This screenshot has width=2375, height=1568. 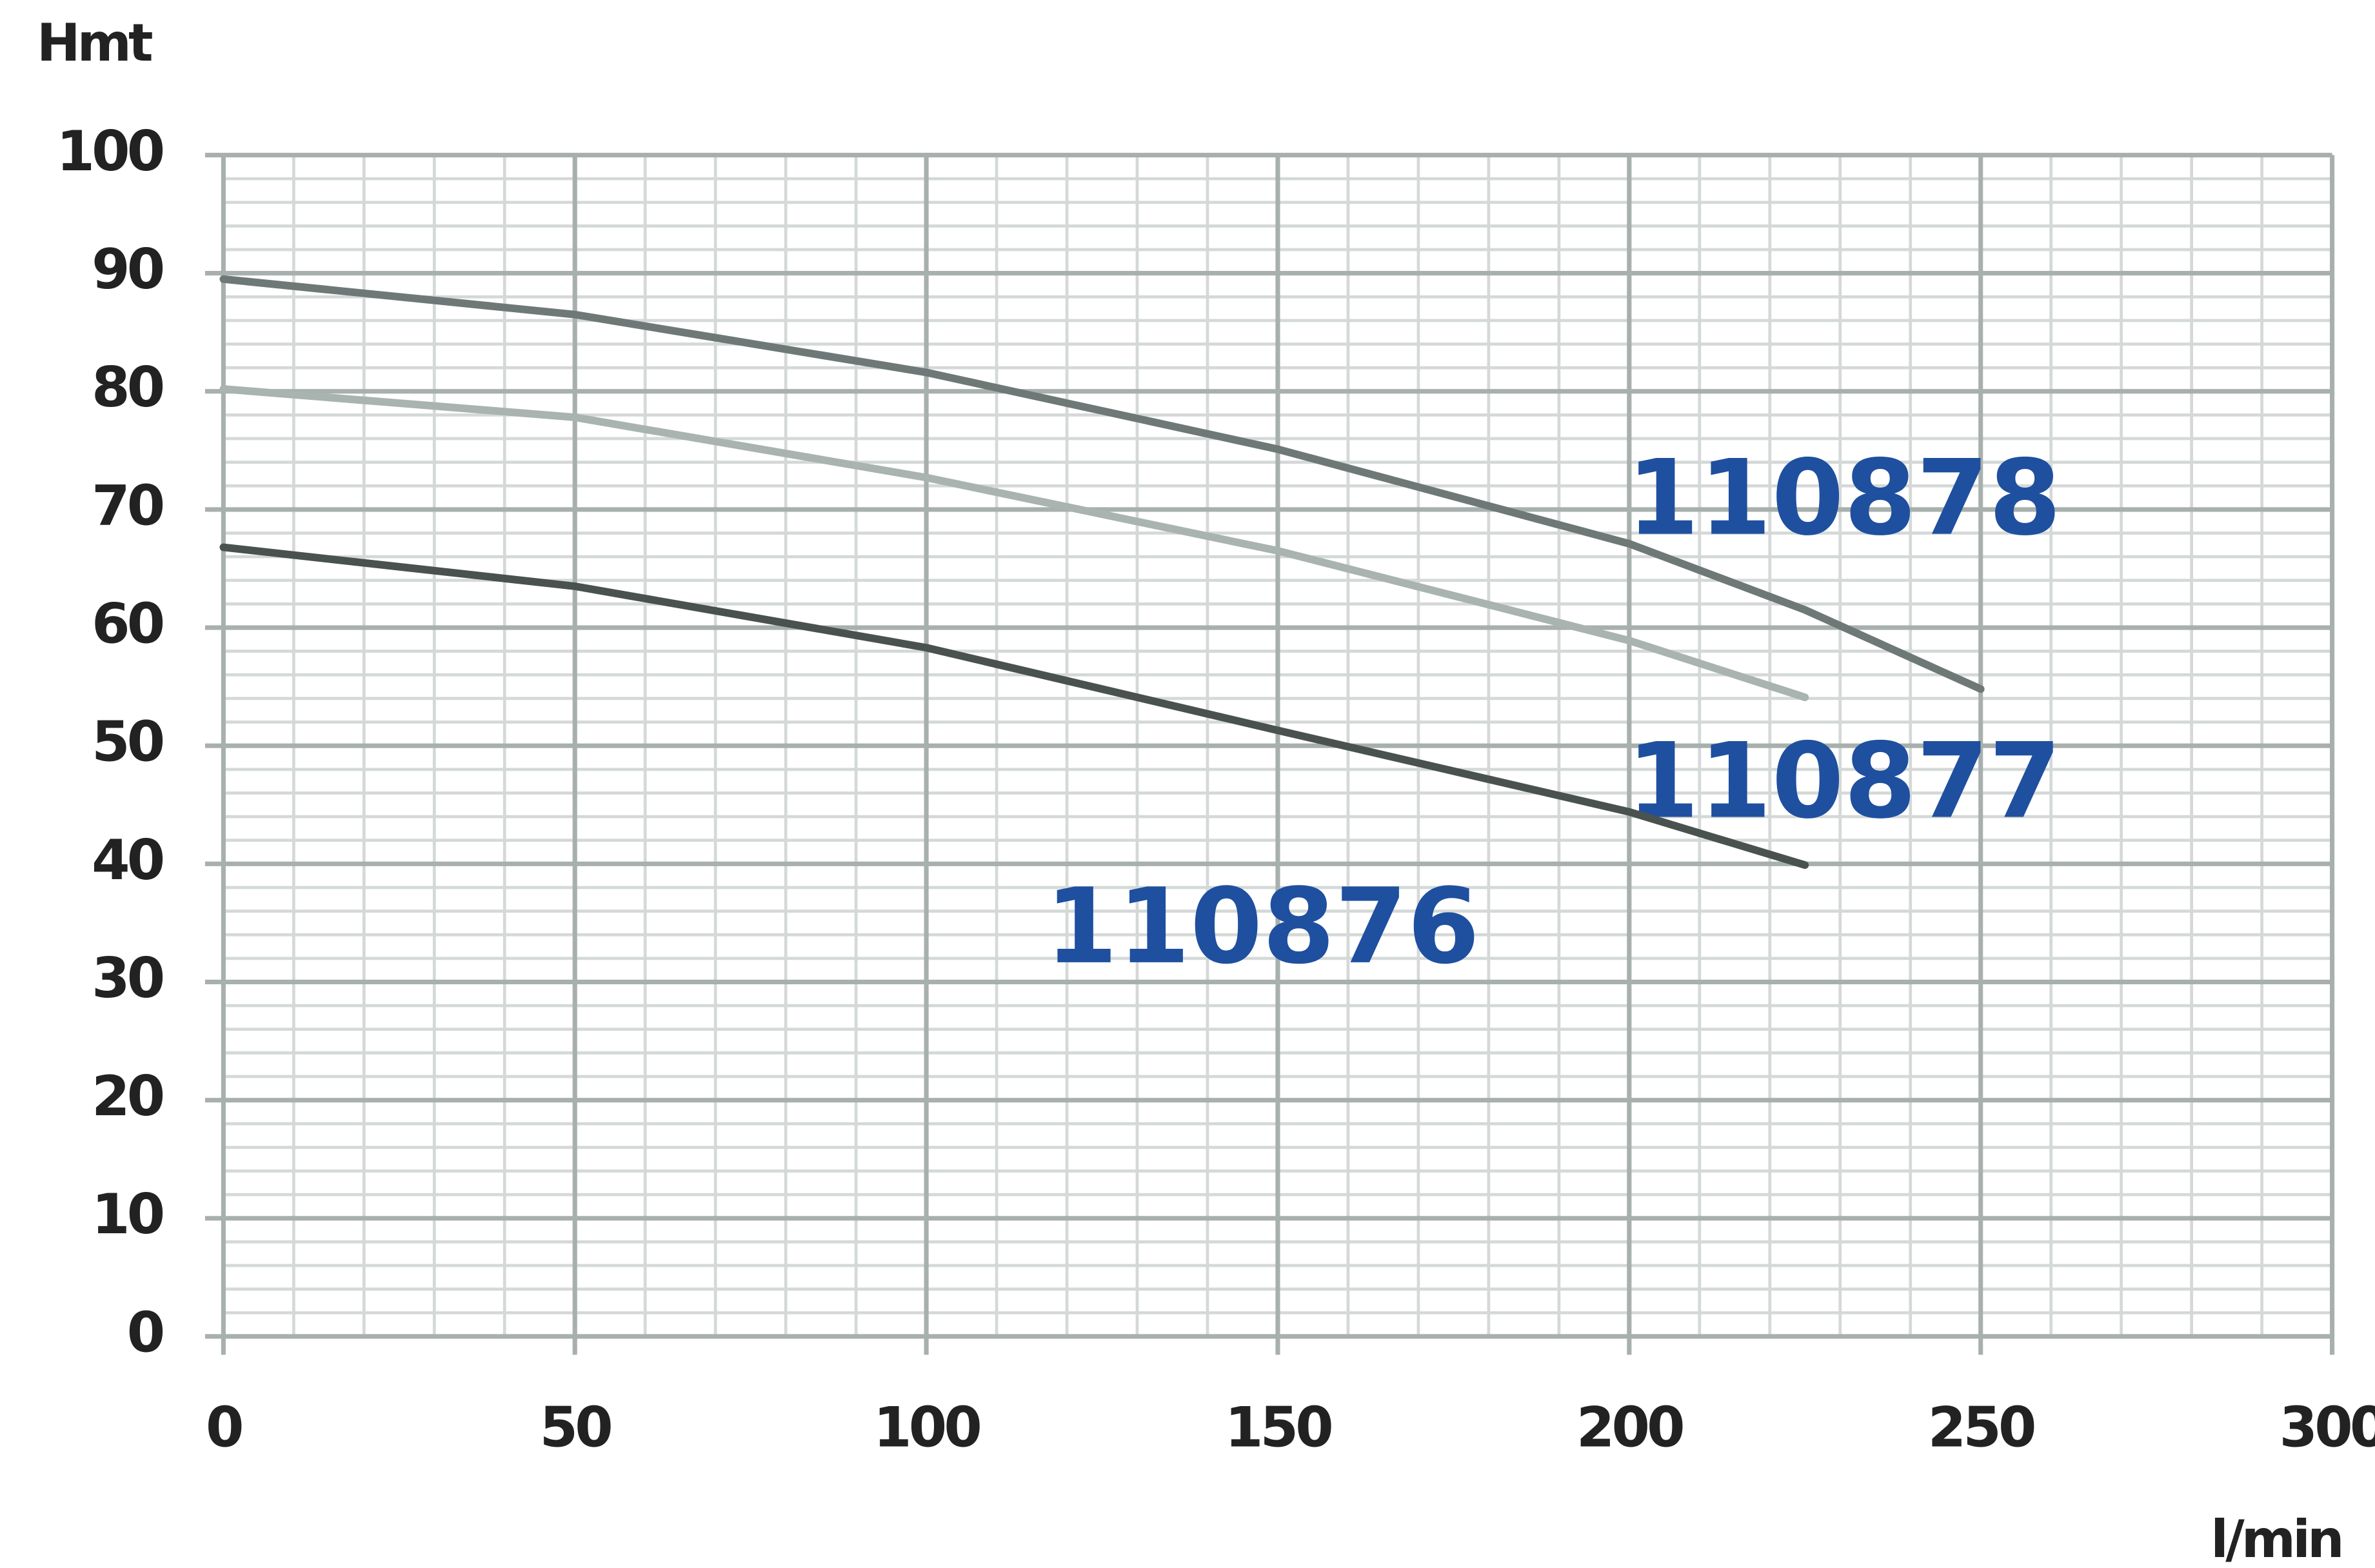 I want to click on x-axis-title: l/min, so click(x=2276, y=1539).